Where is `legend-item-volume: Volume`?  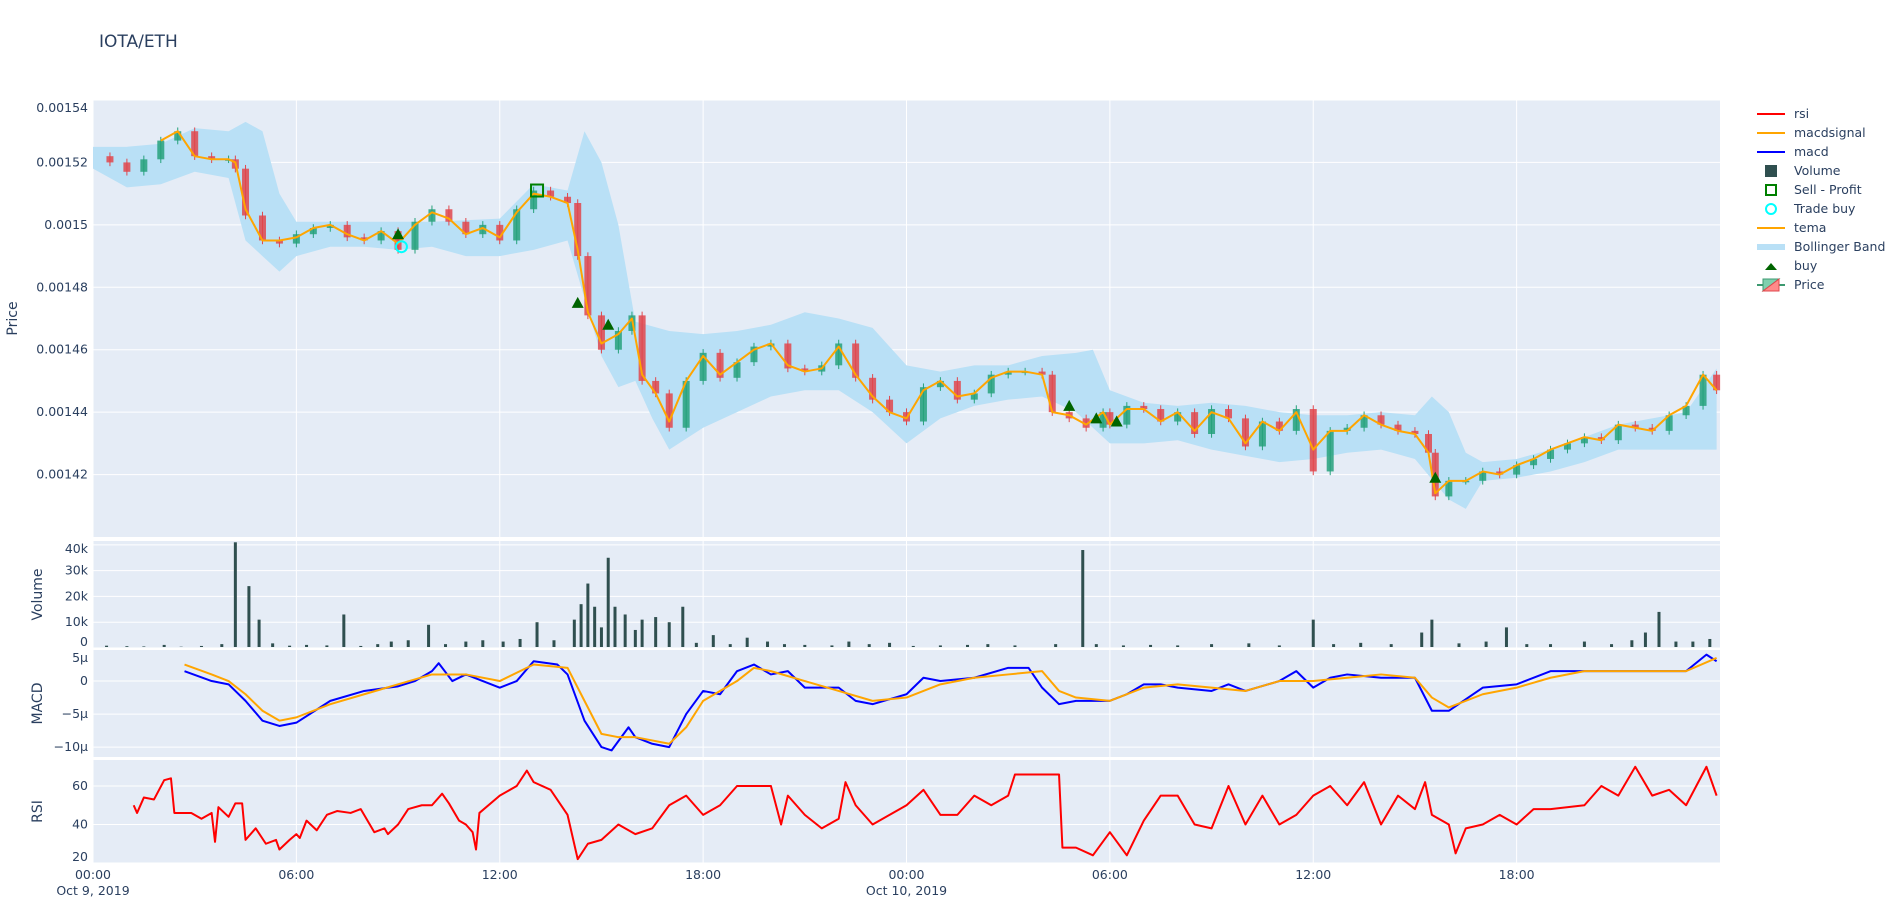 legend-item-volume: Volume is located at coordinates (1820, 170).